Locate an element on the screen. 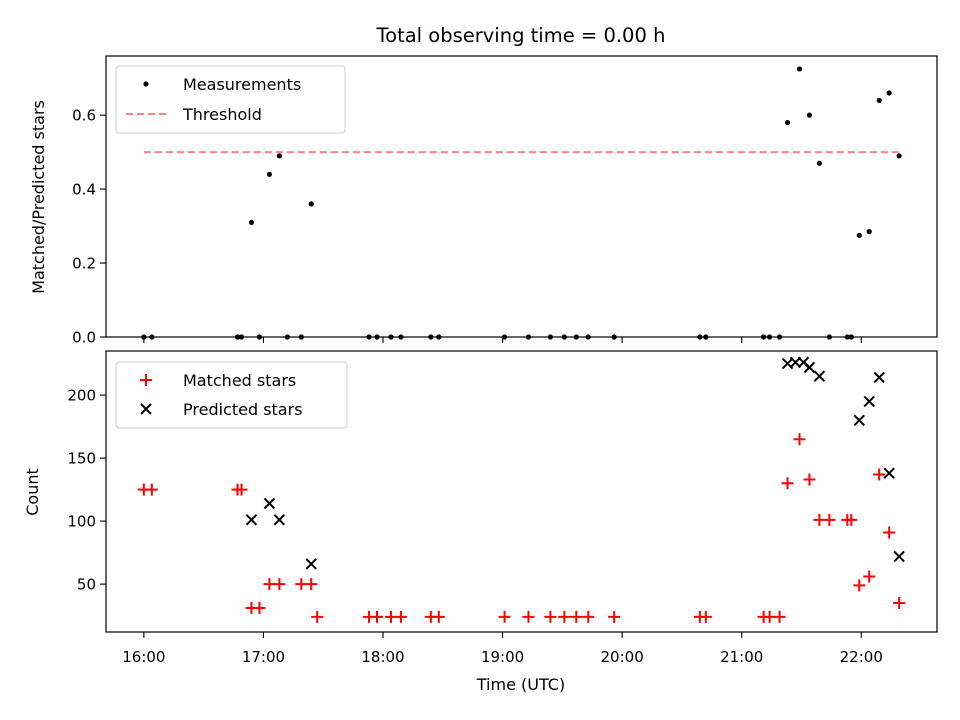 This screenshot has height=720, width=960. counts-legend-box is located at coordinates (231, 395).